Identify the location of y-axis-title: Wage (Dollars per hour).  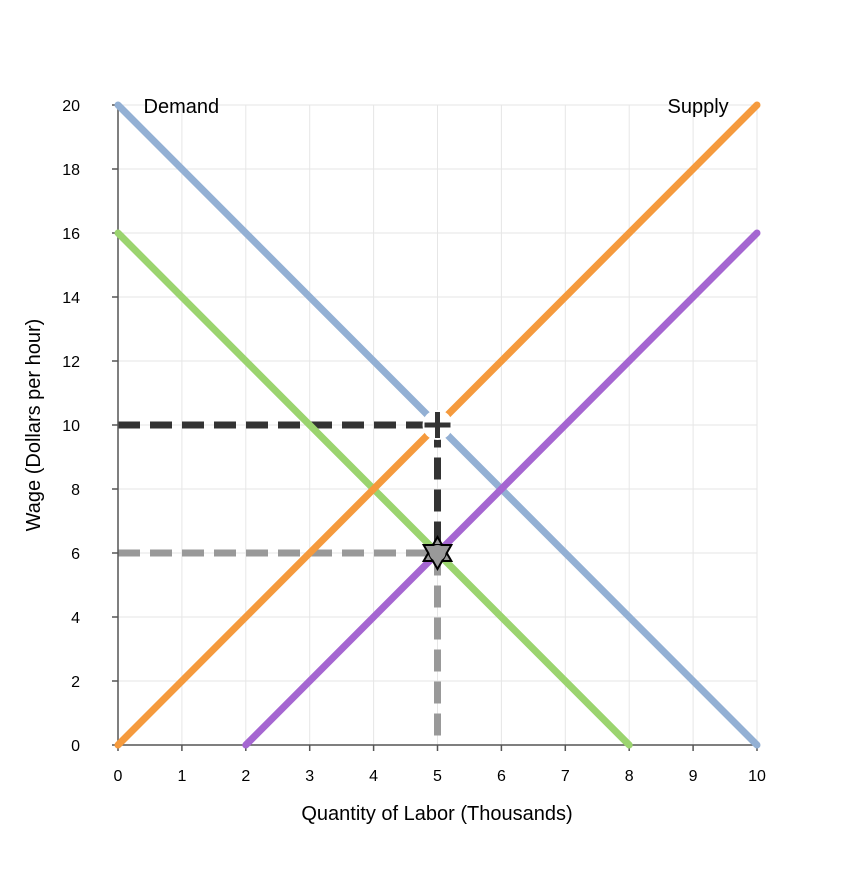
(34, 425).